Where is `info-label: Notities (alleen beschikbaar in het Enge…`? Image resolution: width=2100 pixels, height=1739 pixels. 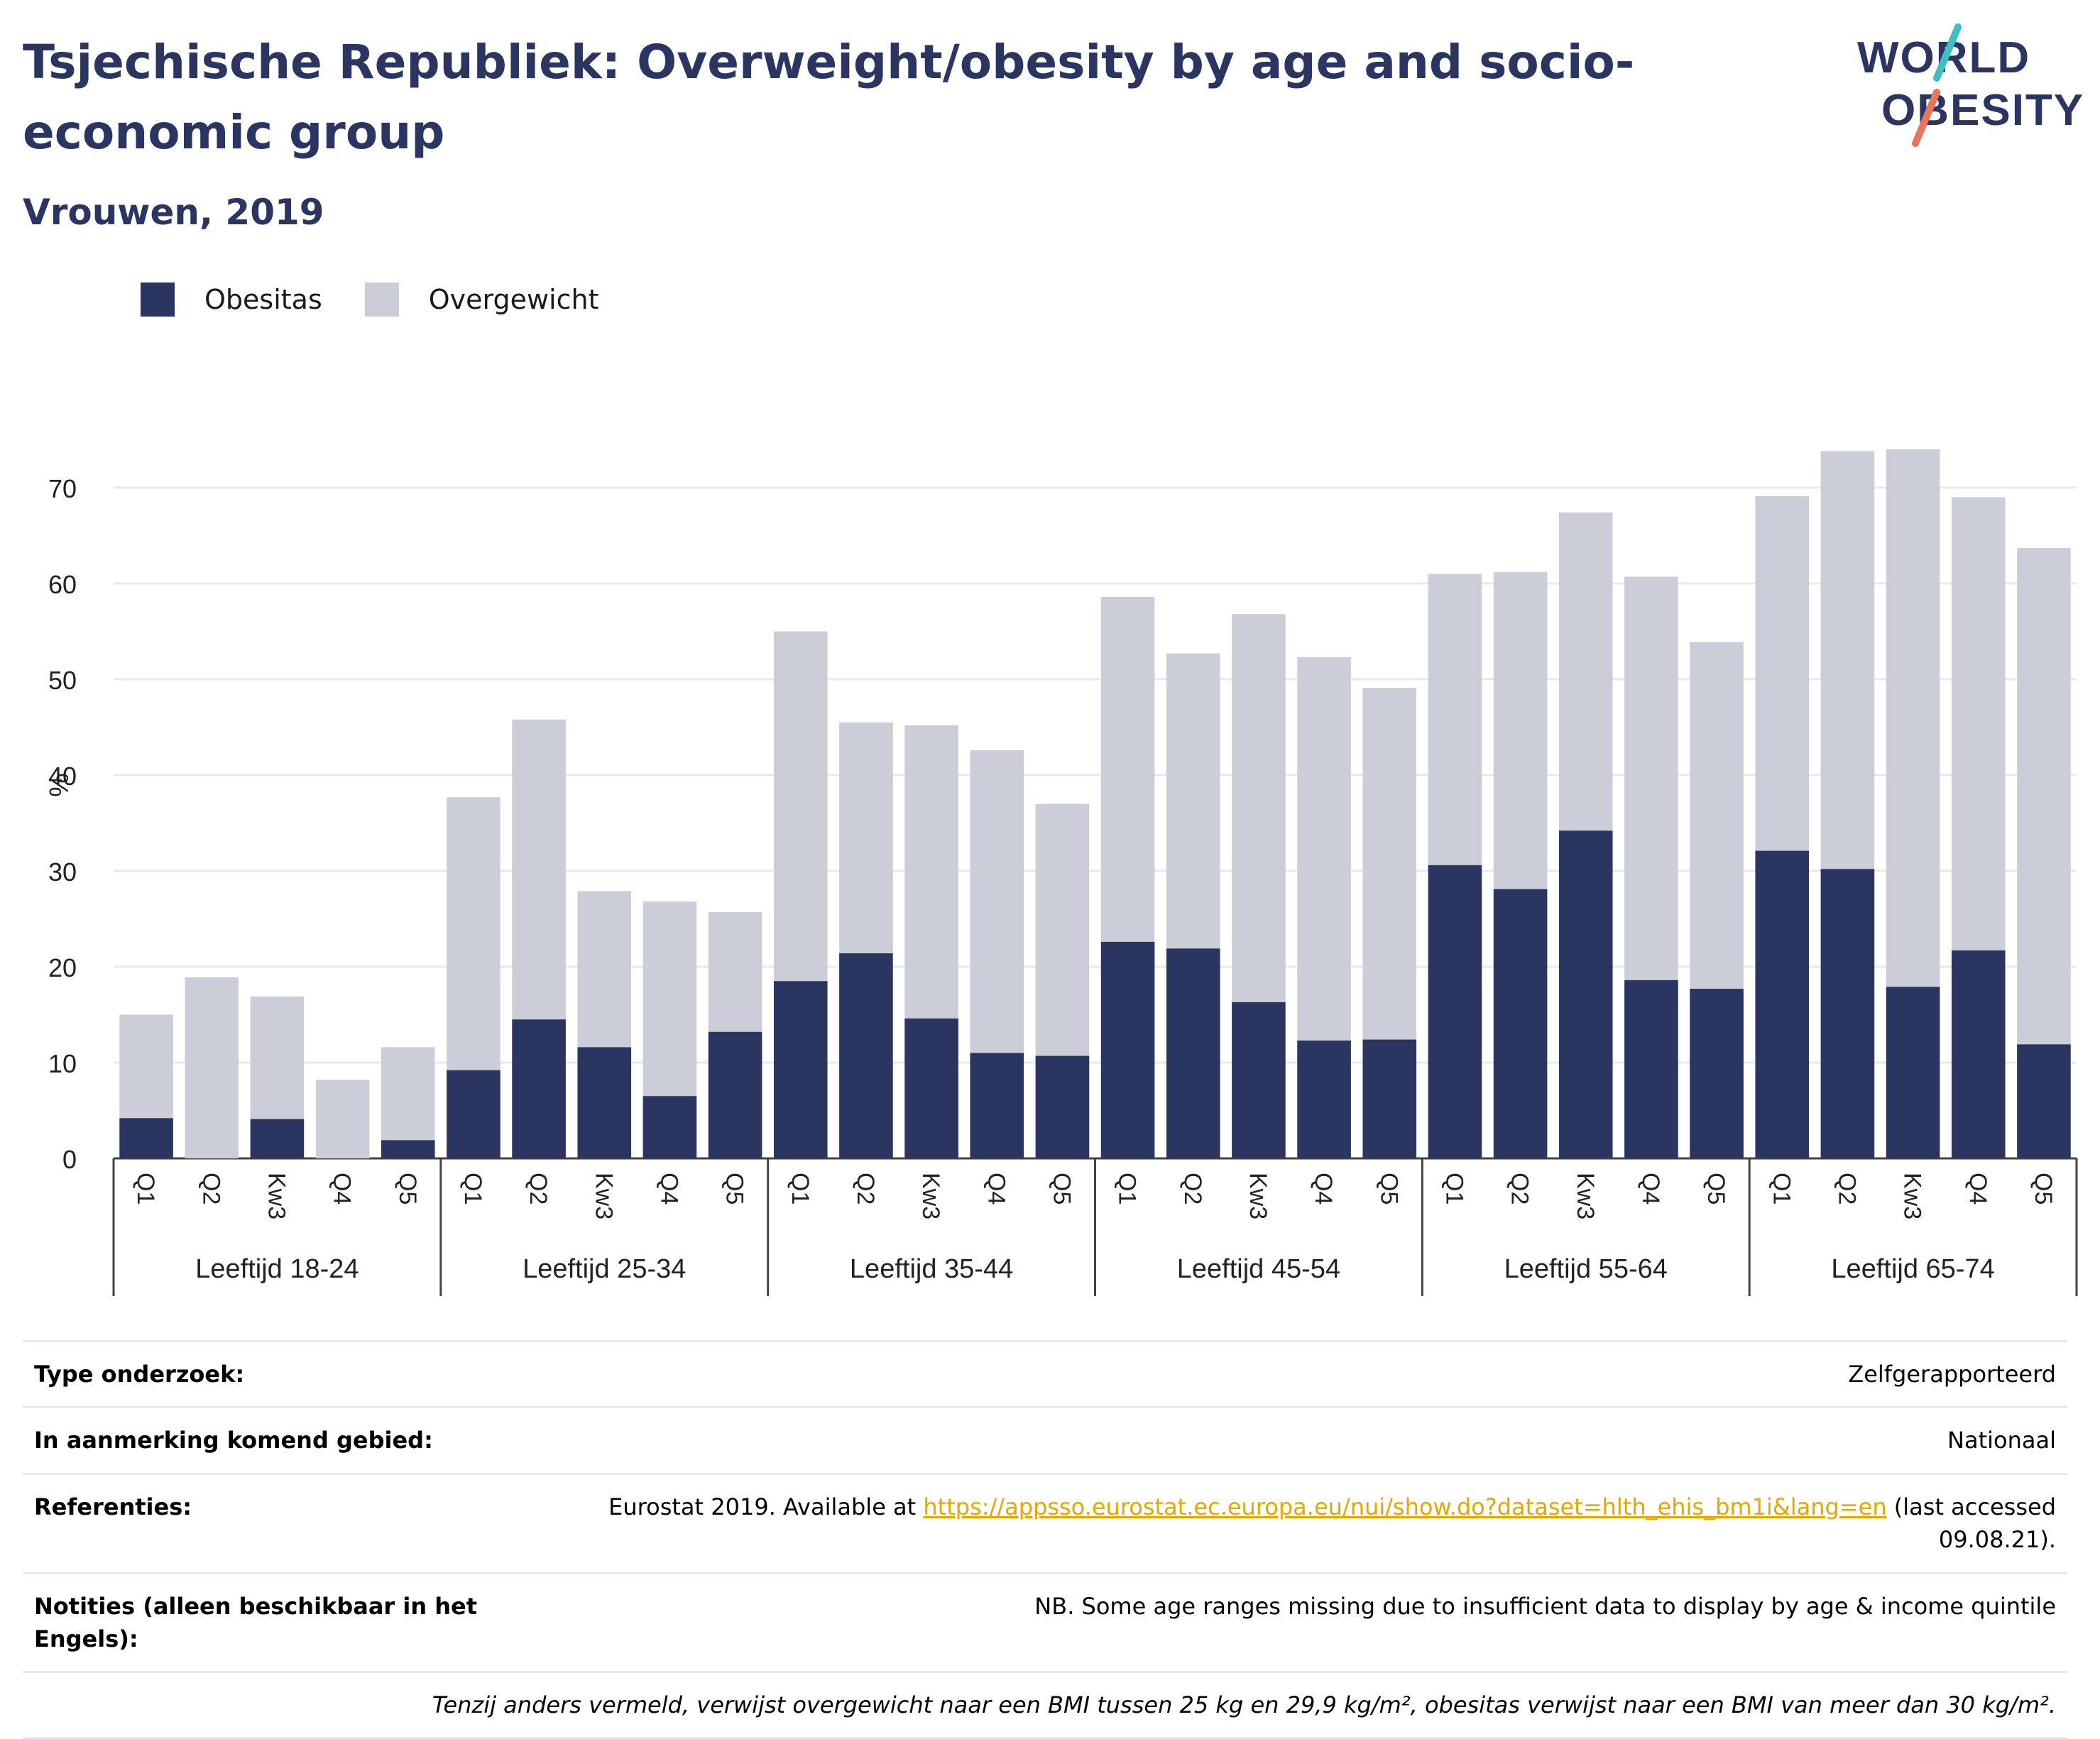 info-label: Notities (alleen beschikbaar in het Enge… is located at coordinates (256, 1622).